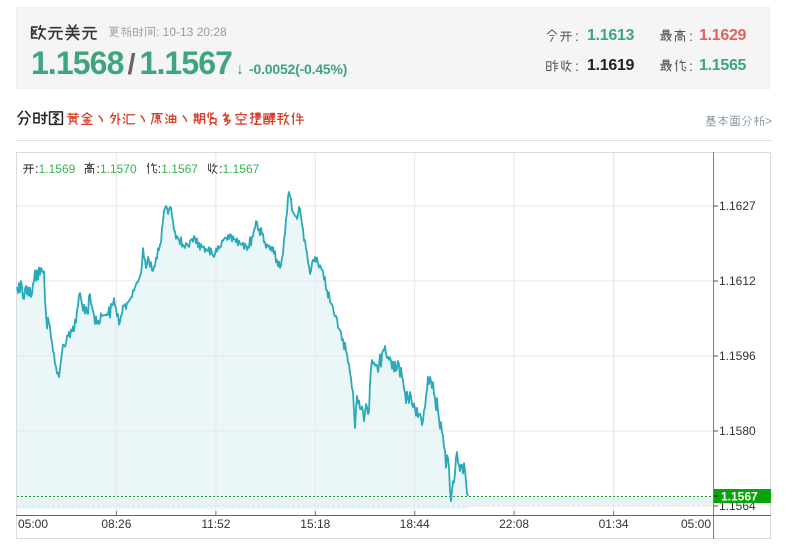 This screenshot has height=556, width=800. I want to click on svg-text: 1.1580, so click(737, 431).